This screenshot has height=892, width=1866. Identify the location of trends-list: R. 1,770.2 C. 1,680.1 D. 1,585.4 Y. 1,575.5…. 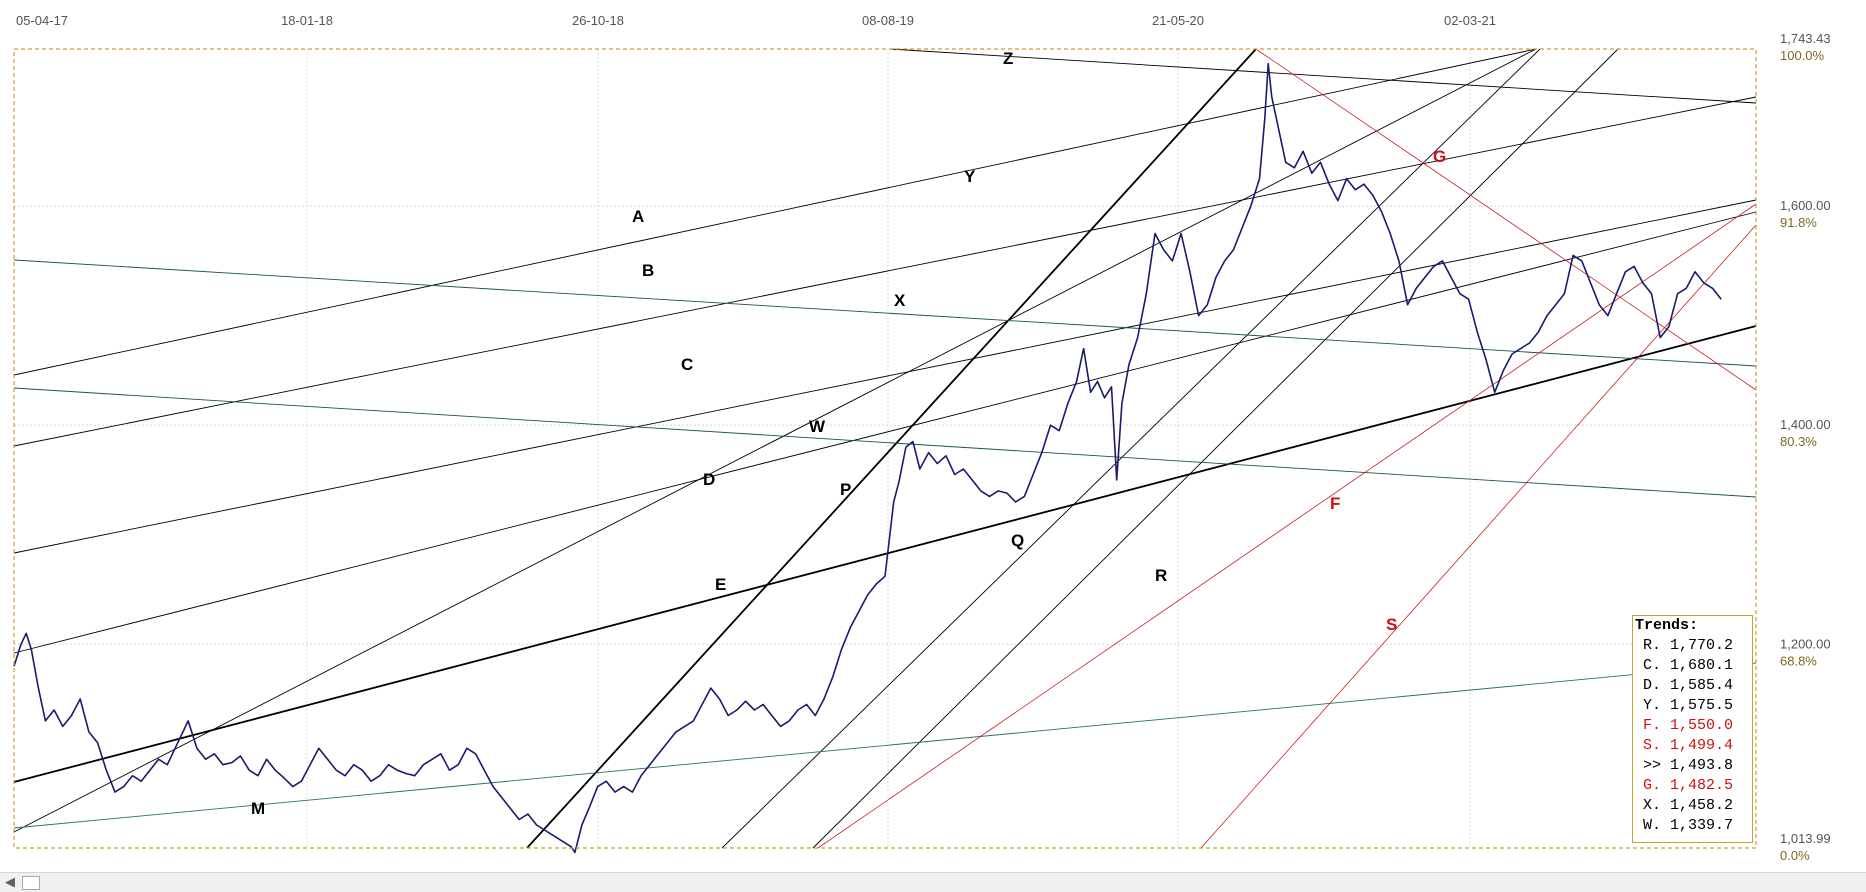
(1693, 736).